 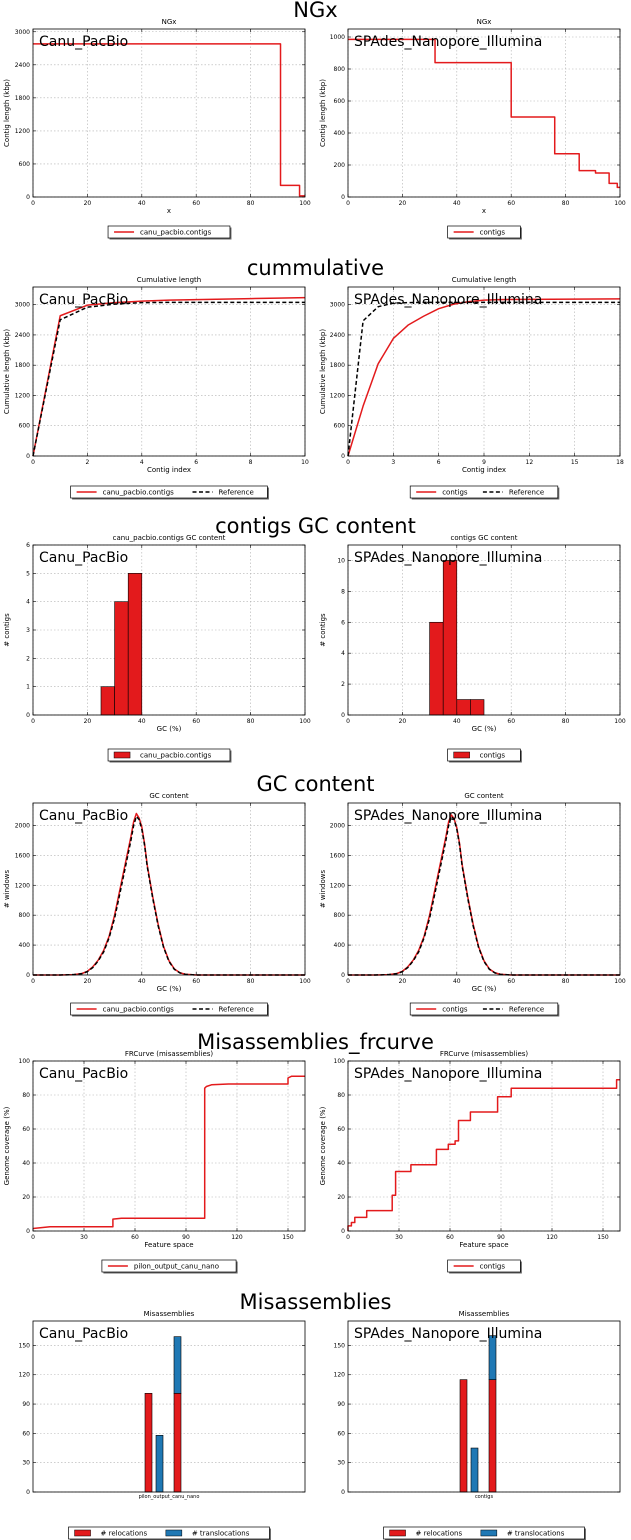 I want to click on legend: contigs Reference, so click(x=484, y=1009).